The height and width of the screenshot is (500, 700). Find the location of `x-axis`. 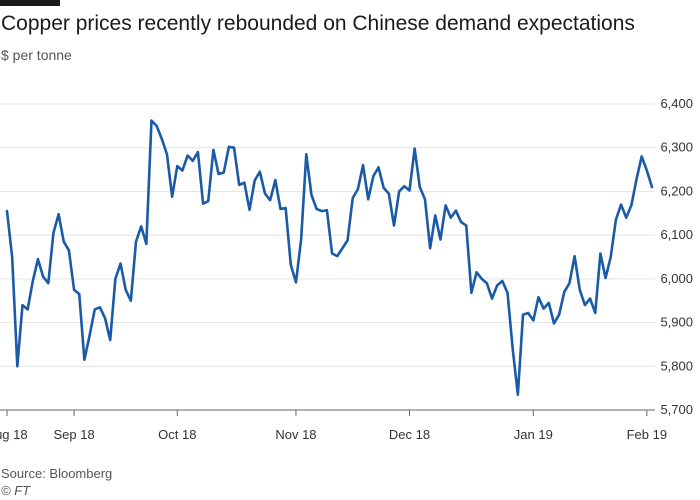

x-axis is located at coordinates (327, 412).